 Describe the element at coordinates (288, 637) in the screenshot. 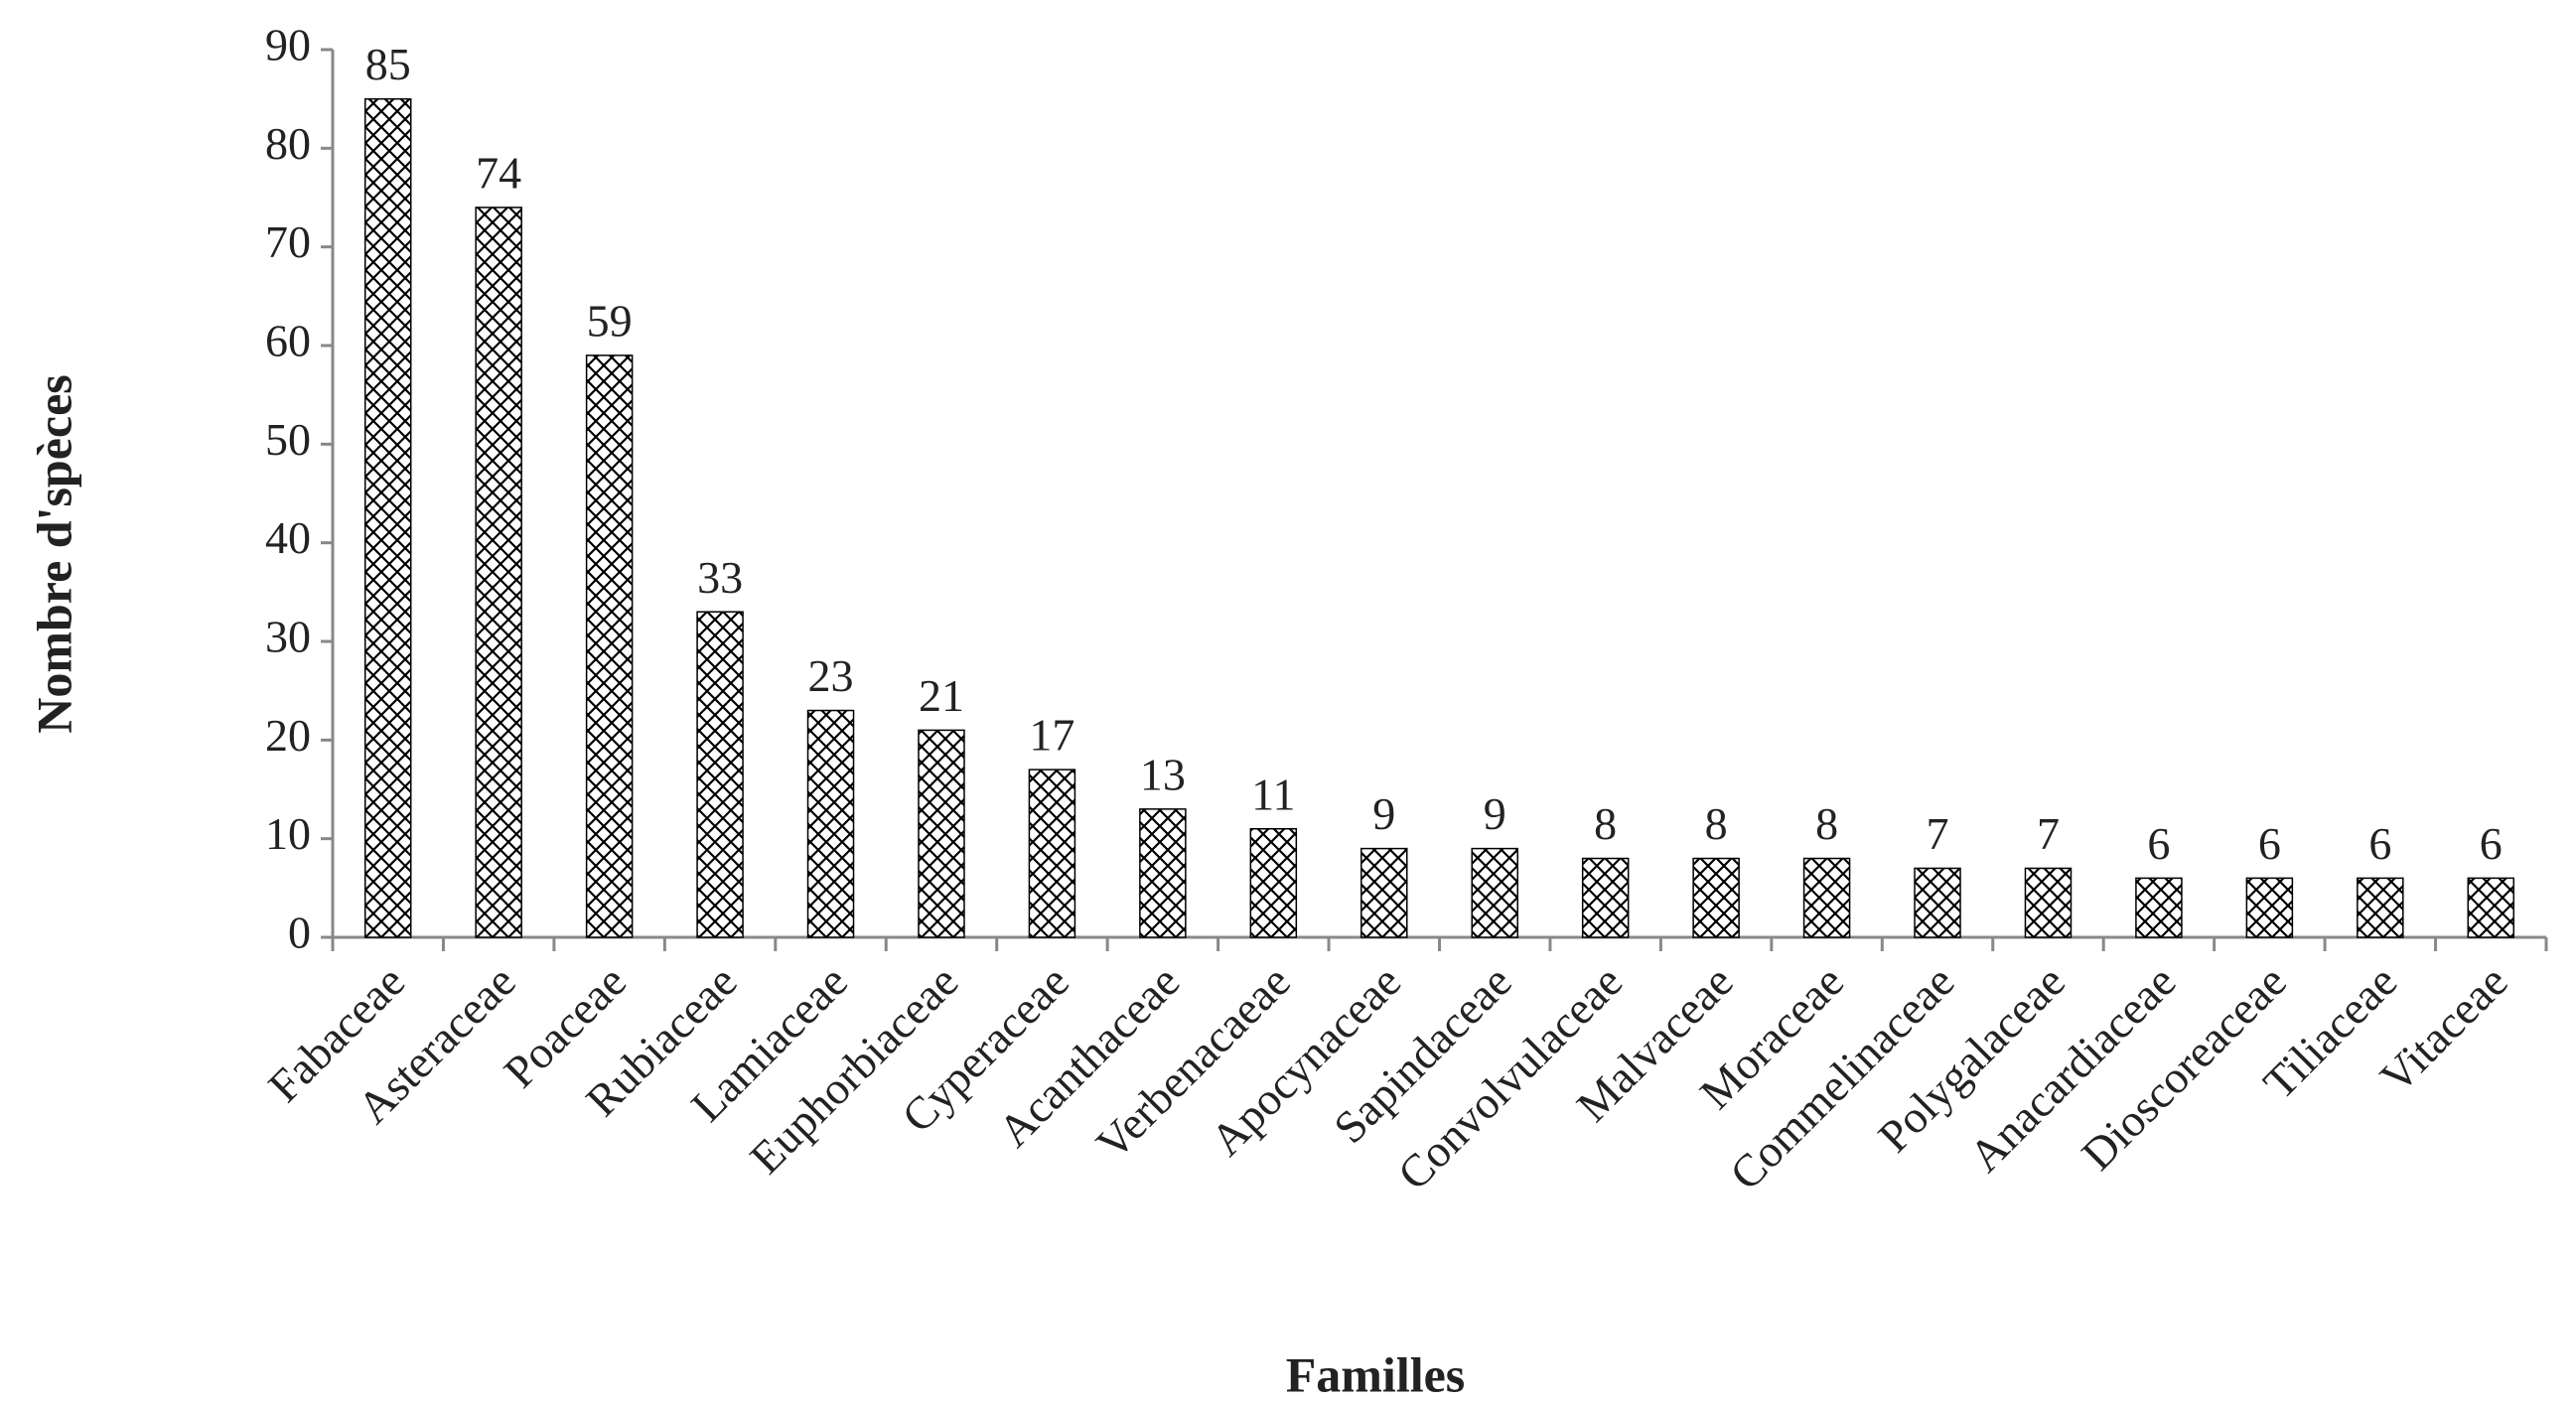

I see `y-tick-label: 30` at that location.